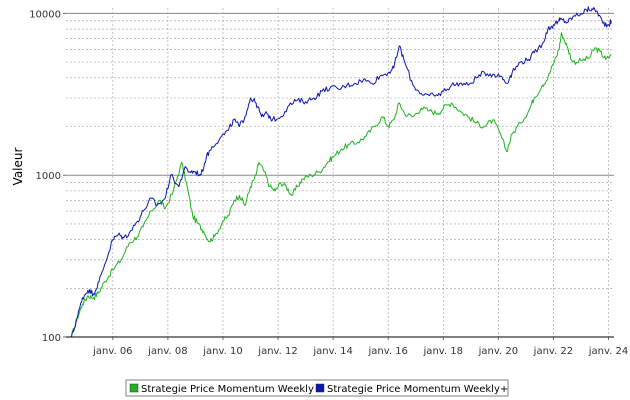 Image resolution: width=630 pixels, height=400 pixels. Describe the element at coordinates (387, 351) in the screenshot. I see `x-tick-label: janv. 16` at that location.